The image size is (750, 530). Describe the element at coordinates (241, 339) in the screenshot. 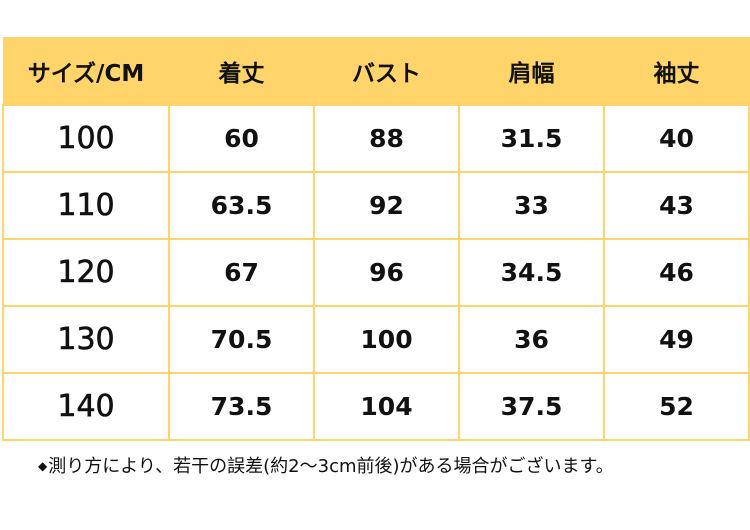

I see `length-cell: 70.5` at that location.